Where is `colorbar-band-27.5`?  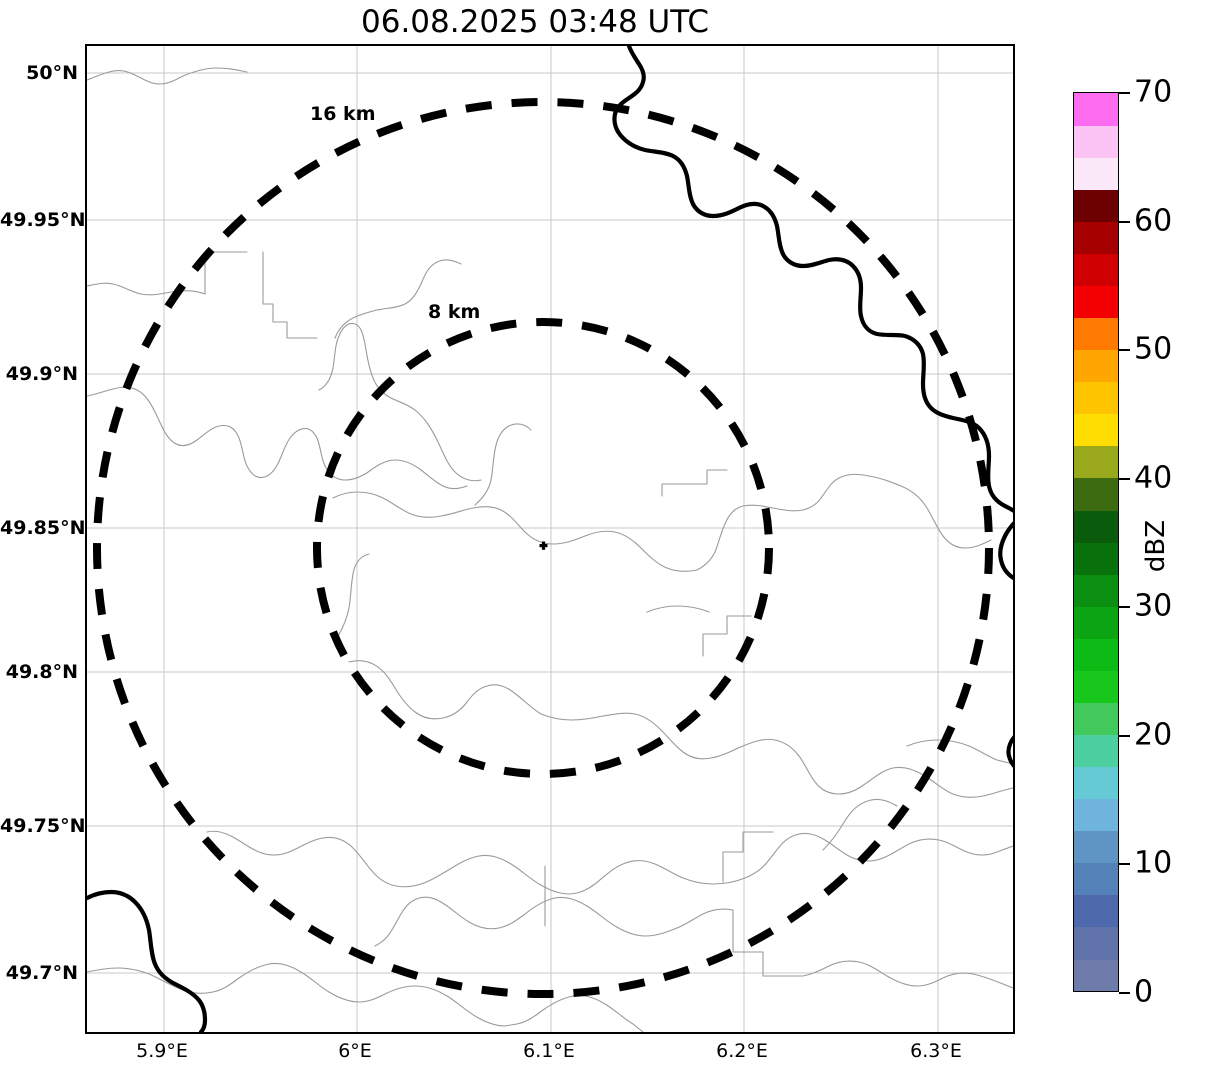 colorbar-band-27.5 is located at coordinates (1096, 622).